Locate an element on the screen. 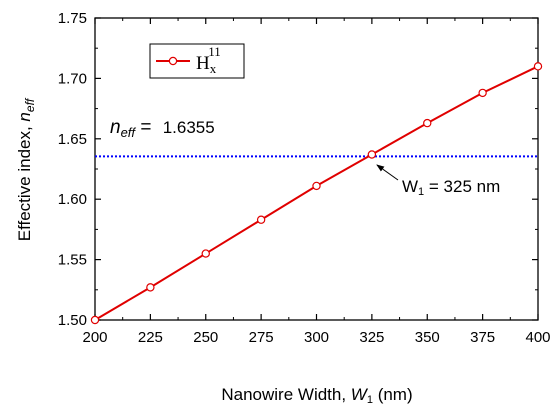 The height and width of the screenshot is (408, 556). y-tick-label: 1.75 is located at coordinates (72, 18).